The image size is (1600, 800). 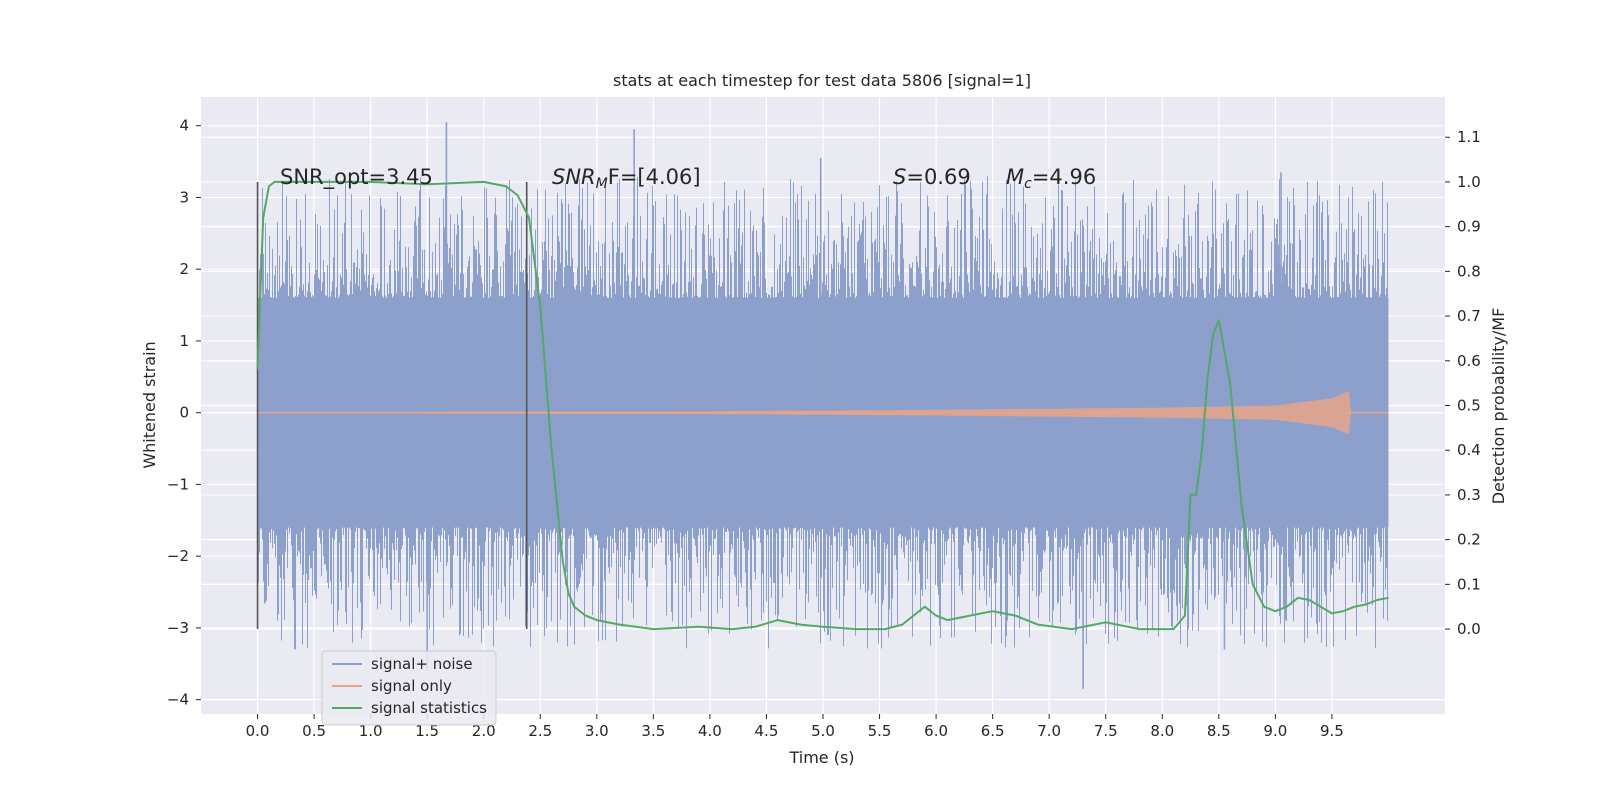 What do you see at coordinates (1469, 182) in the screenshot?
I see `right-tick-label: 1.0` at bounding box center [1469, 182].